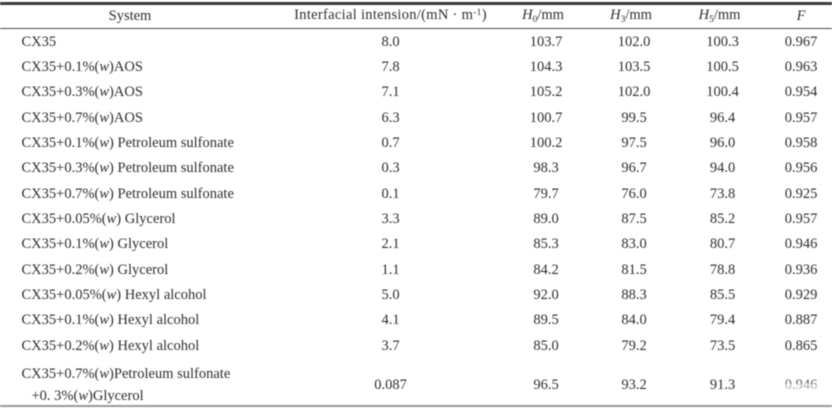 The image size is (832, 409). Describe the element at coordinates (546, 41) in the screenshot. I see `cell-h0: 103.7` at that location.